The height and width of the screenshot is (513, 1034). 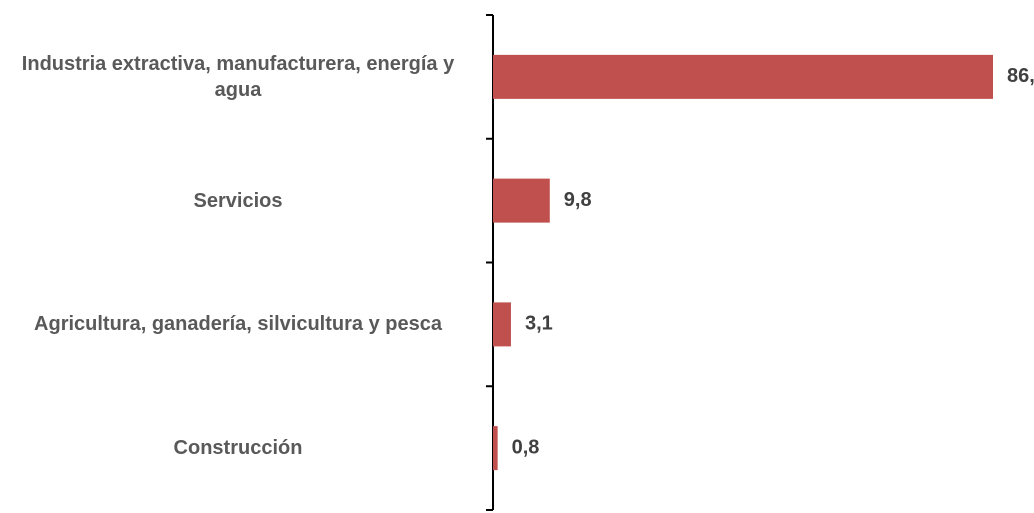 What do you see at coordinates (238, 448) in the screenshot?
I see `category-label: Construcción` at bounding box center [238, 448].